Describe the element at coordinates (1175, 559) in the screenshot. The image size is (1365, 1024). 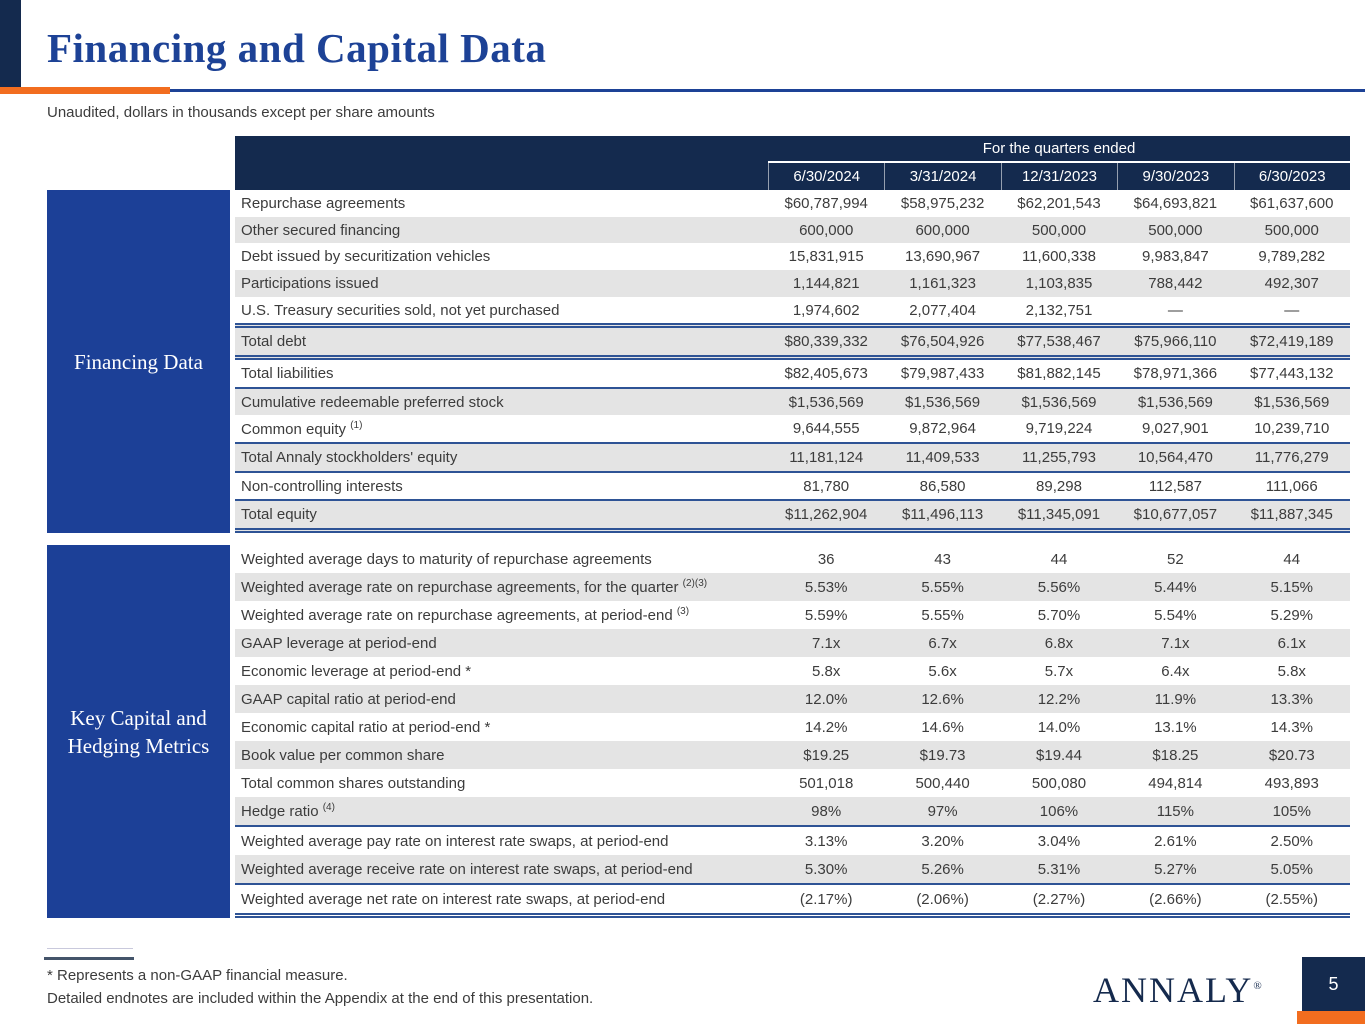
I see `cell-value: 52` at that location.